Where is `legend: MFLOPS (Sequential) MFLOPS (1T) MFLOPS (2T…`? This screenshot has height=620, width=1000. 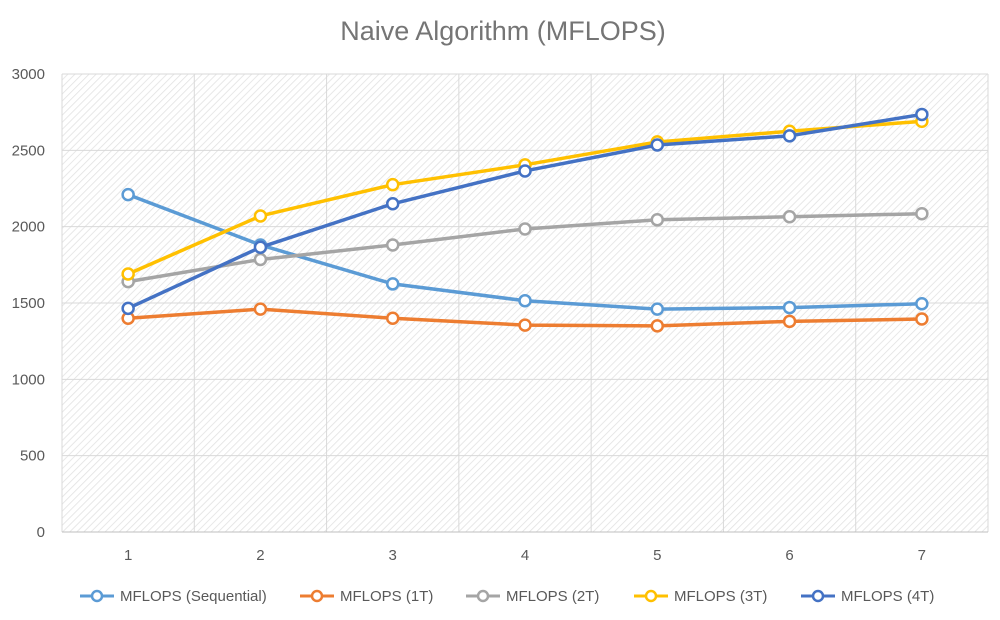 legend: MFLOPS (Sequential) MFLOPS (1T) MFLOPS (2T… is located at coordinates (507, 596).